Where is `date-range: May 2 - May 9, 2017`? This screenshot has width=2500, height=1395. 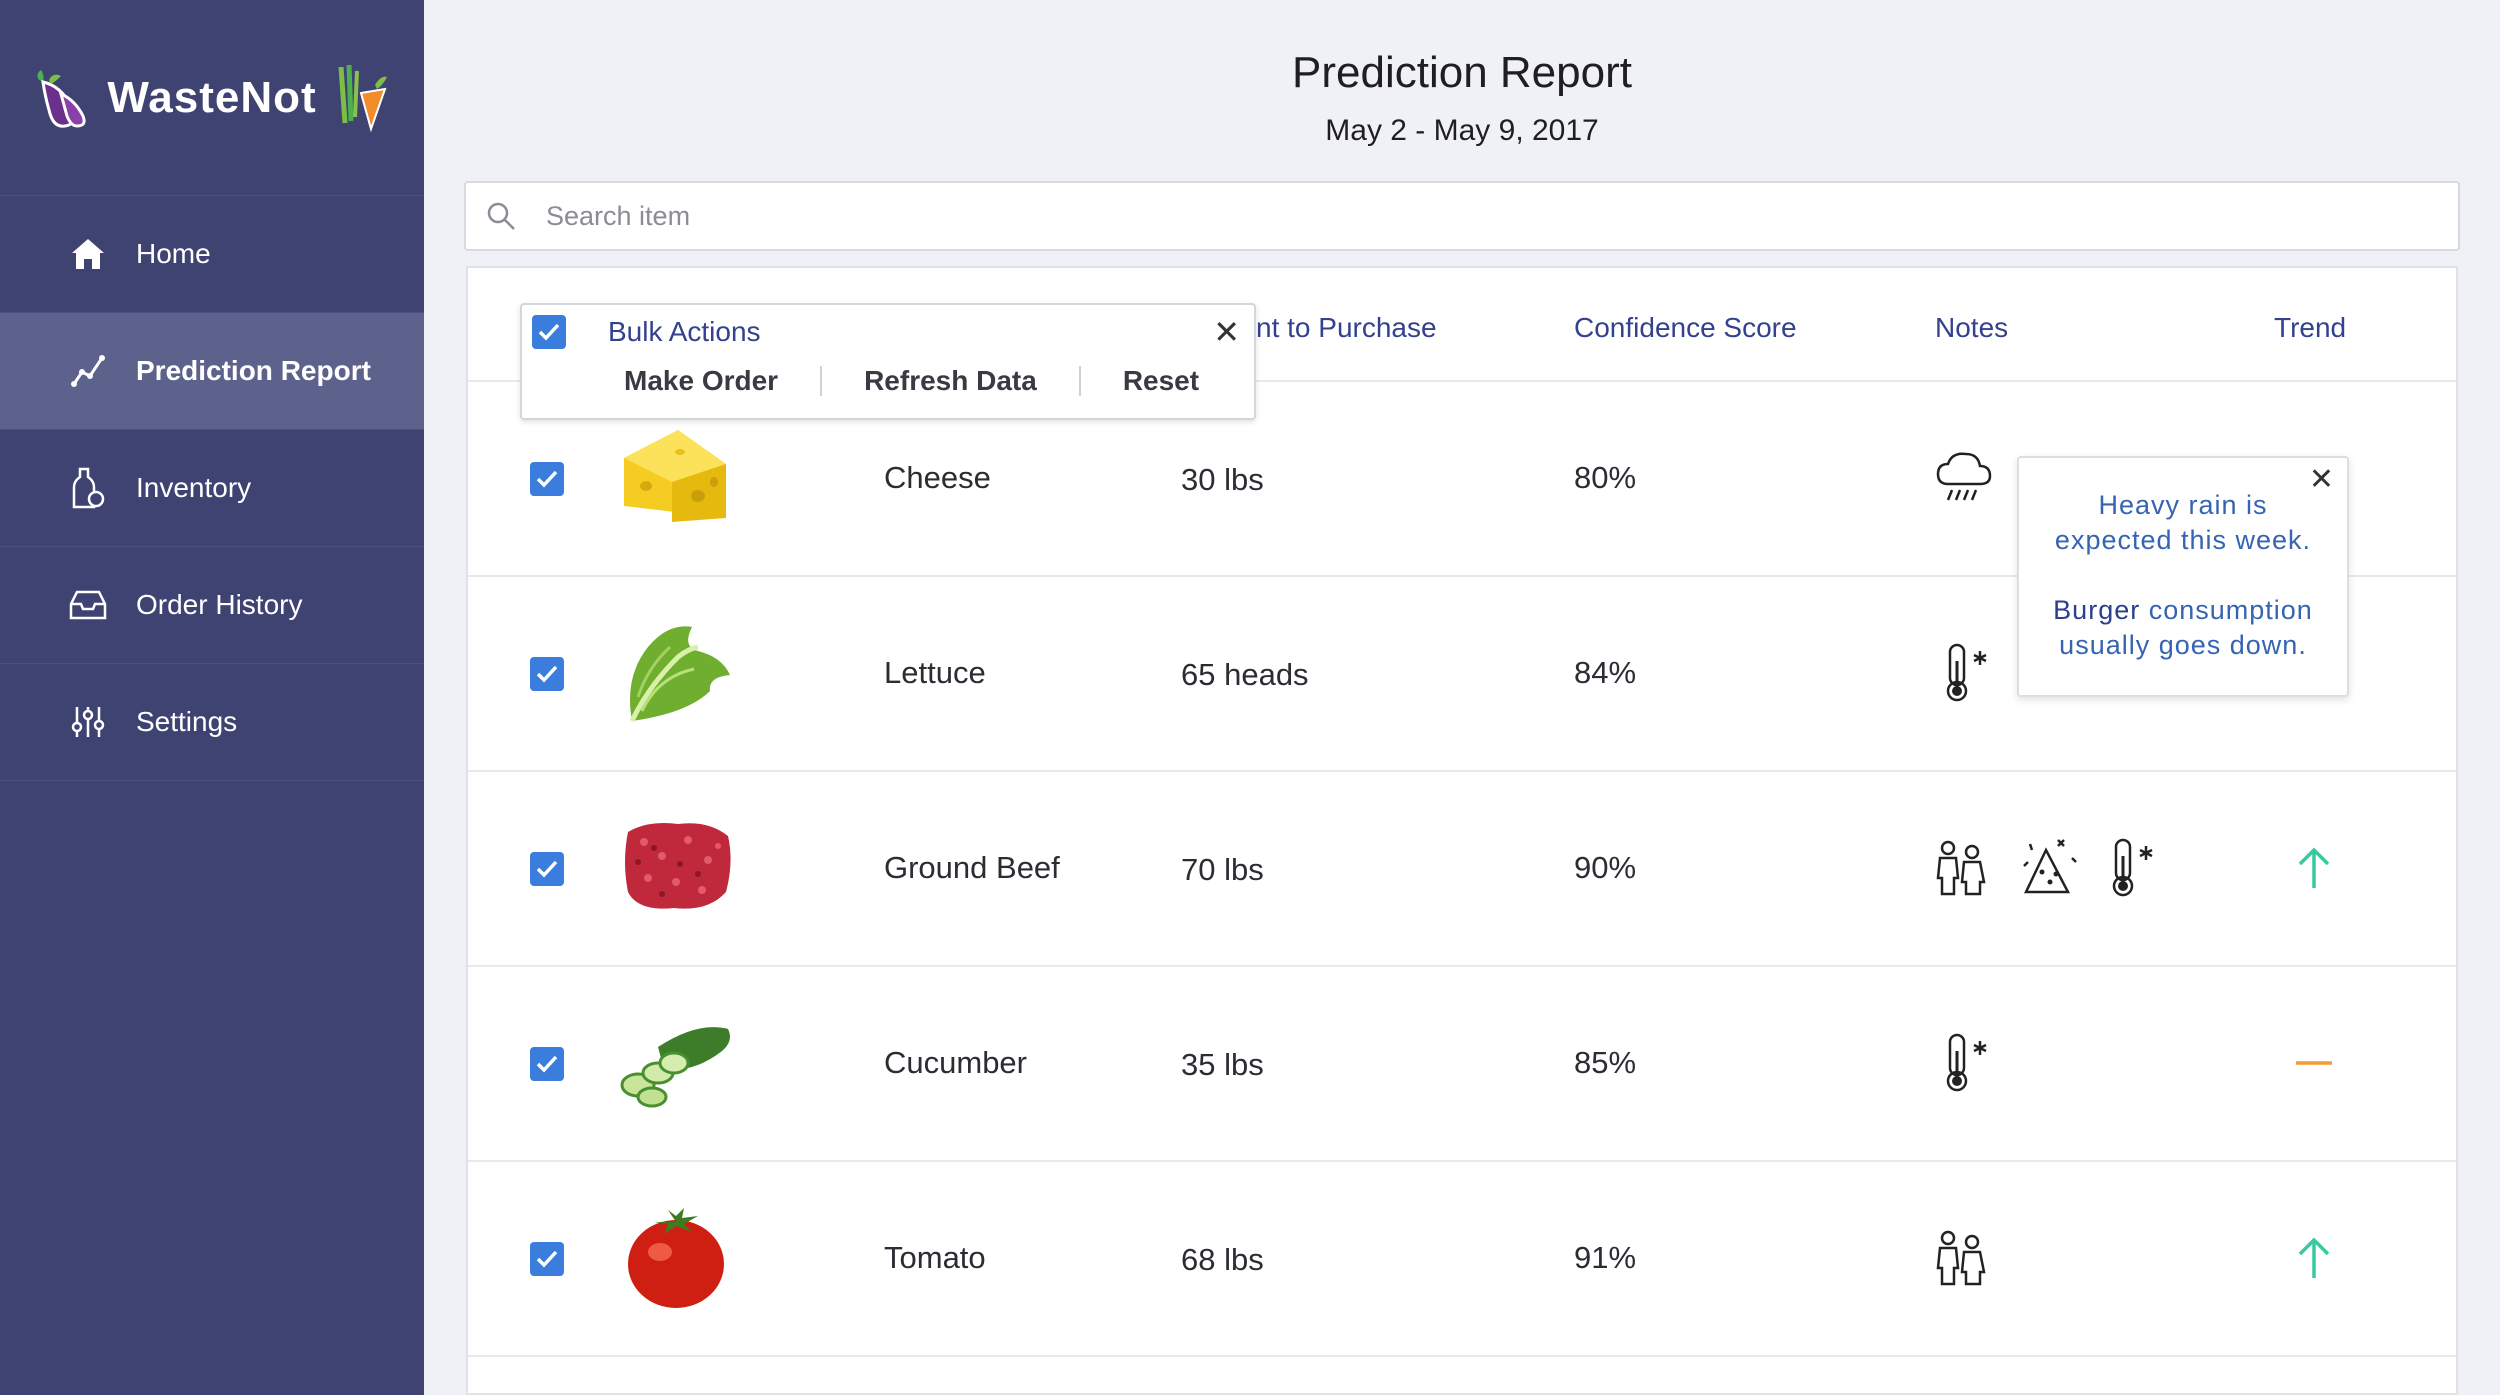
date-range: May 2 - May 9, 2017 is located at coordinates (1462, 130).